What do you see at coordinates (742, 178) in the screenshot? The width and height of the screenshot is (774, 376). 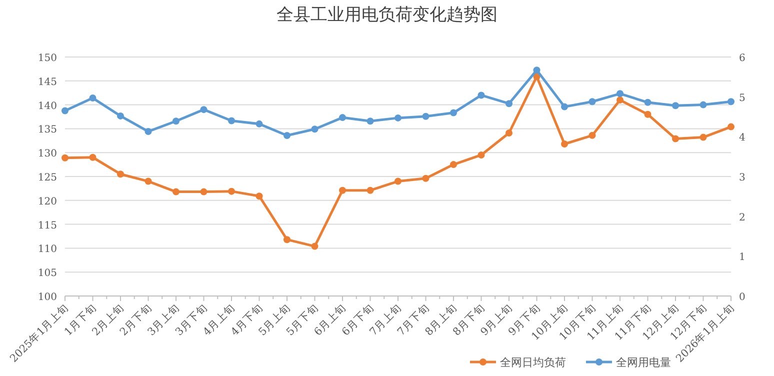 I see `y2-tick-label: 3` at bounding box center [742, 178].